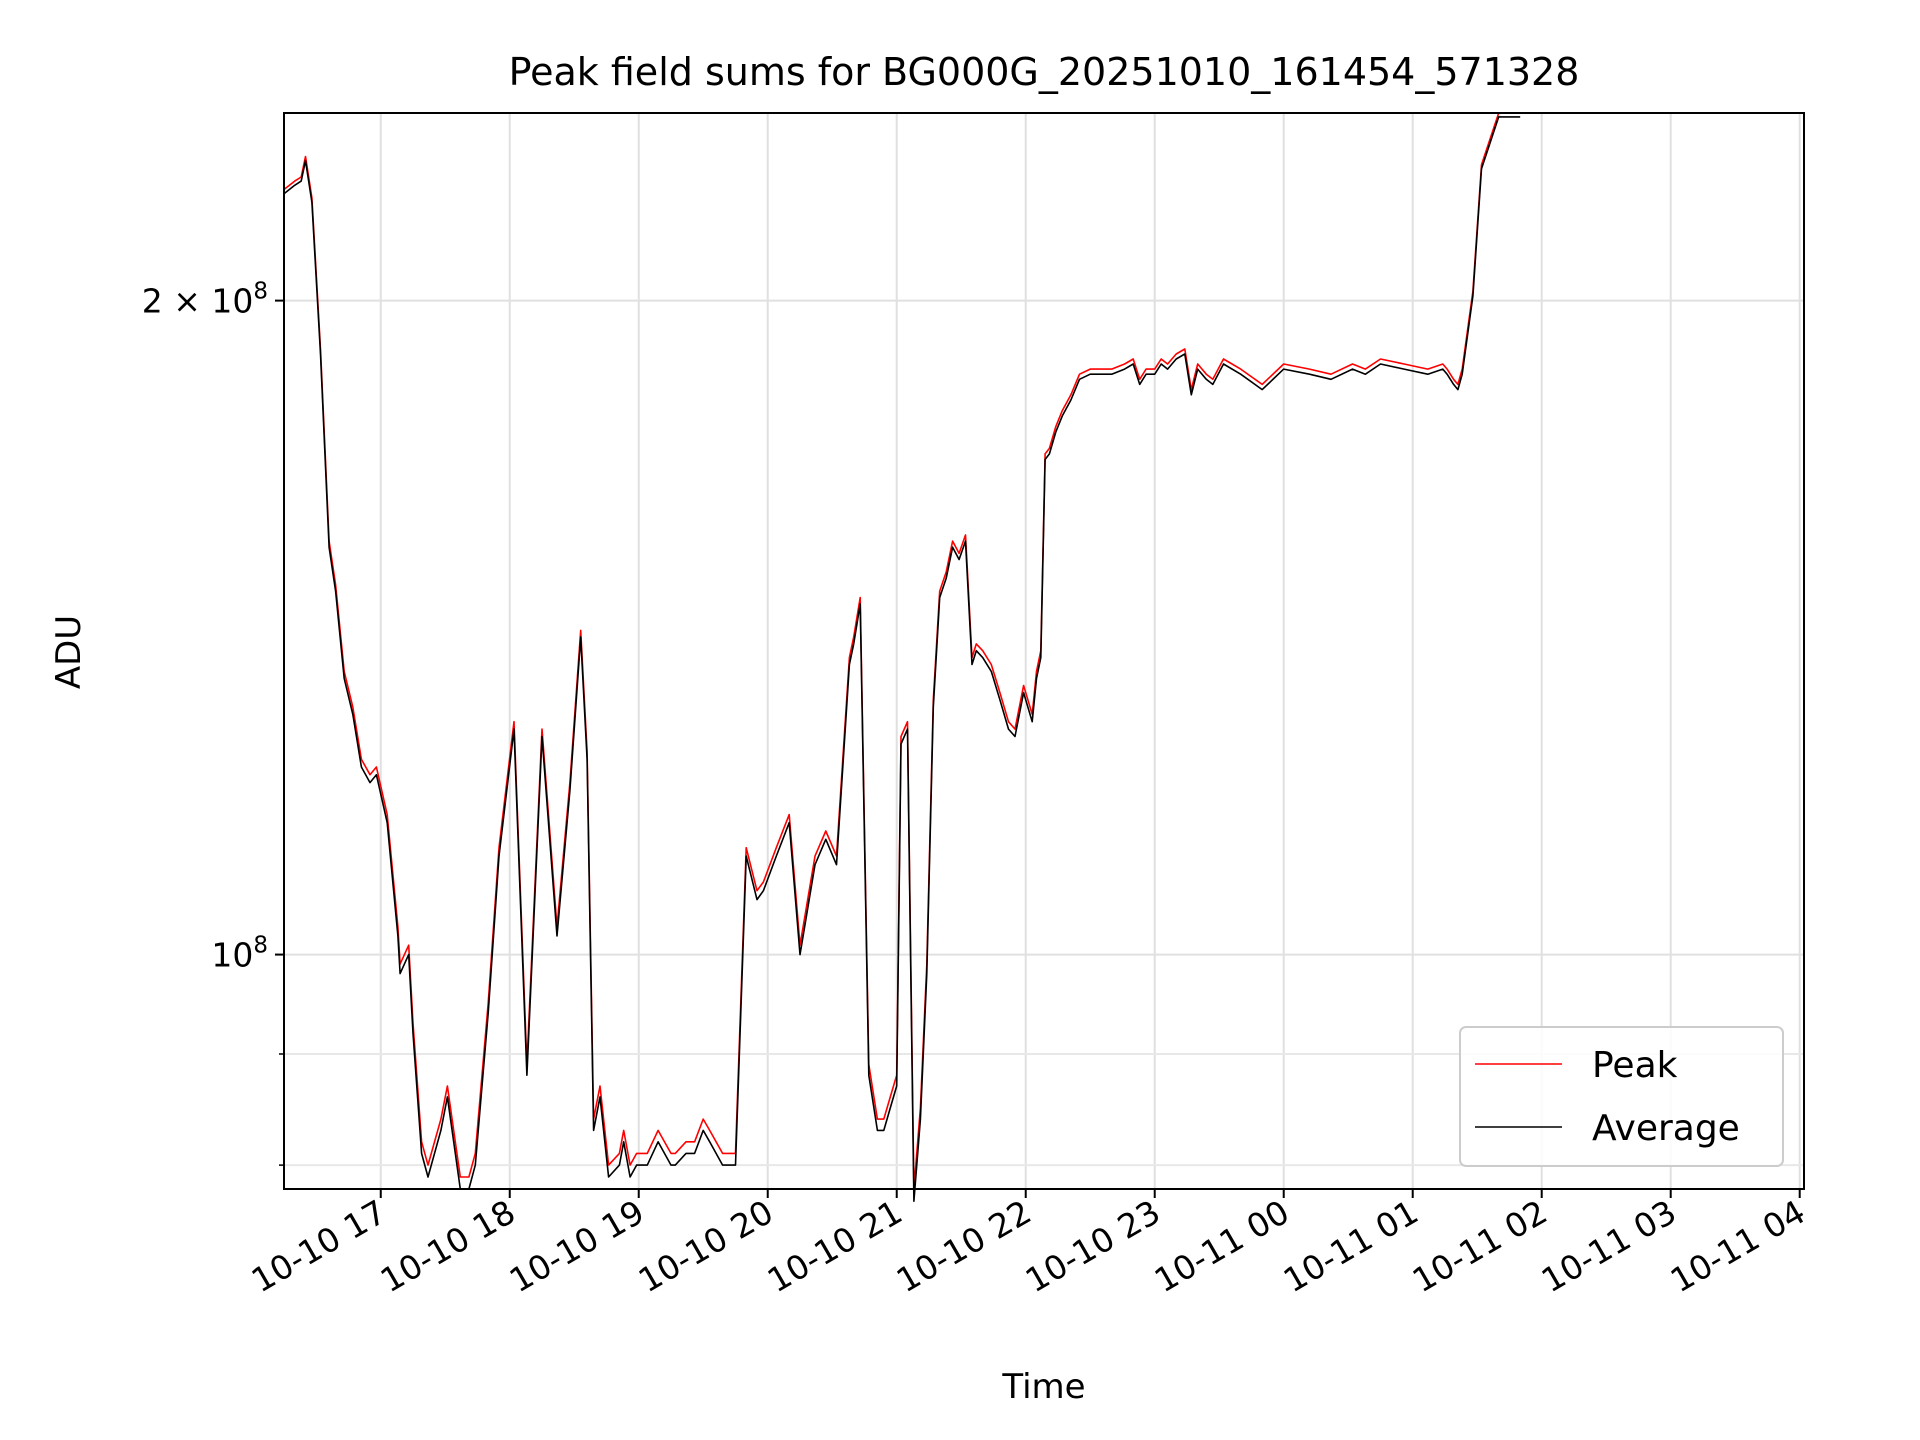 The width and height of the screenshot is (1920, 1440). I want to click on y-tick-label: 2 × 108, so click(205, 300).